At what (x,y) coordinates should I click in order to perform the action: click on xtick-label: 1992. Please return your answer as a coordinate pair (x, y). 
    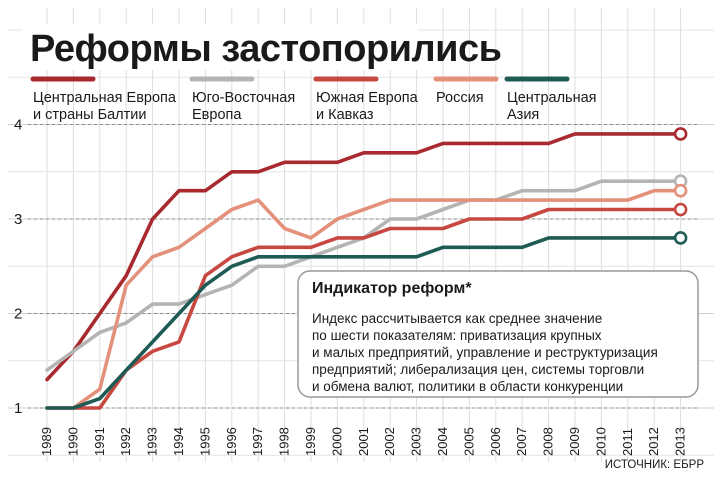
    Looking at the image, I should click on (125, 441).